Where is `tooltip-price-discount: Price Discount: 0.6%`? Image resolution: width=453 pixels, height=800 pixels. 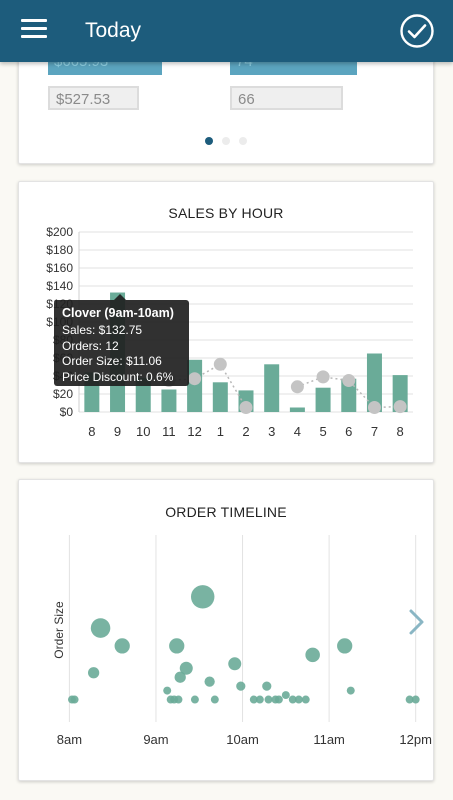
tooltip-price-discount: Price Discount: 0.6% is located at coordinates (118, 376).